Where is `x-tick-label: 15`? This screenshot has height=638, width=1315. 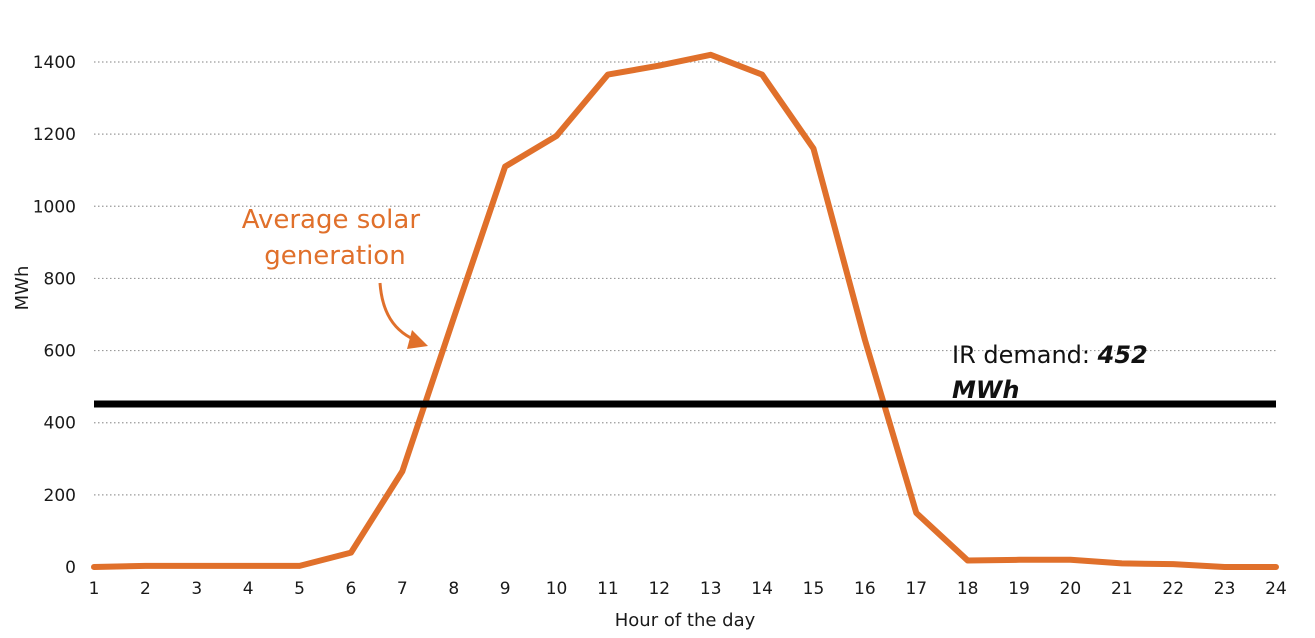
x-tick-label: 15 is located at coordinates (814, 589).